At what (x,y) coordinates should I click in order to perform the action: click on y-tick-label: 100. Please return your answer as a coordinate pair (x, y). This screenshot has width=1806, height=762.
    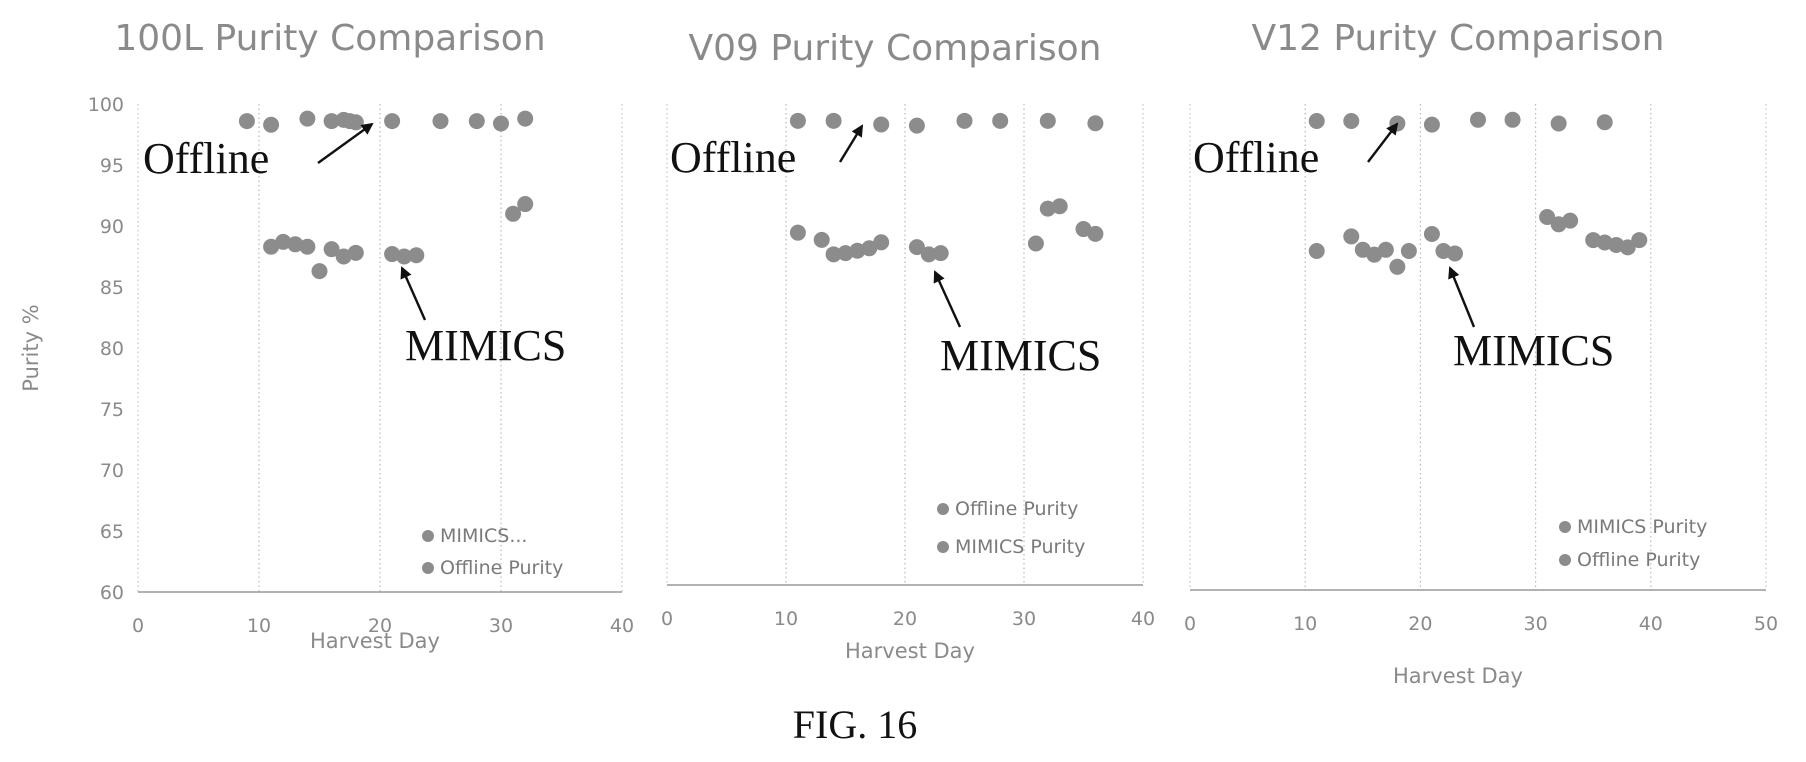
    Looking at the image, I should click on (106, 105).